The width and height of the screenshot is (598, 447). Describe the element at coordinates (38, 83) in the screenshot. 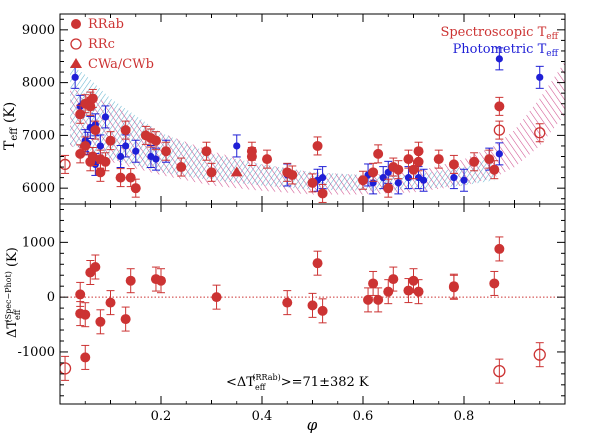

I see `y-tick-label: 8000` at that location.